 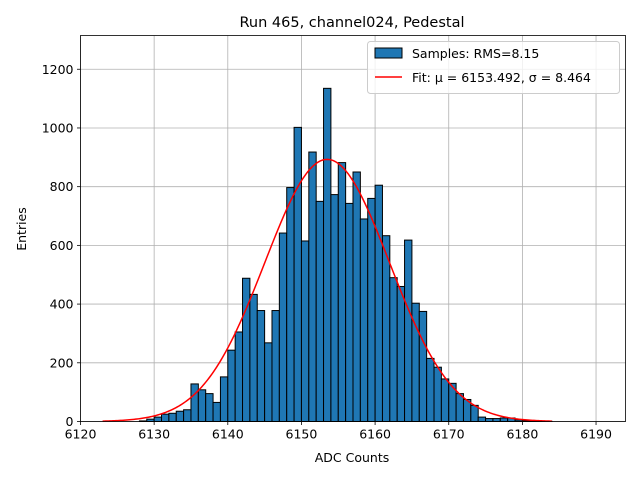 What do you see at coordinates (62, 304) in the screenshot?
I see `y-tick-label: 400` at bounding box center [62, 304].